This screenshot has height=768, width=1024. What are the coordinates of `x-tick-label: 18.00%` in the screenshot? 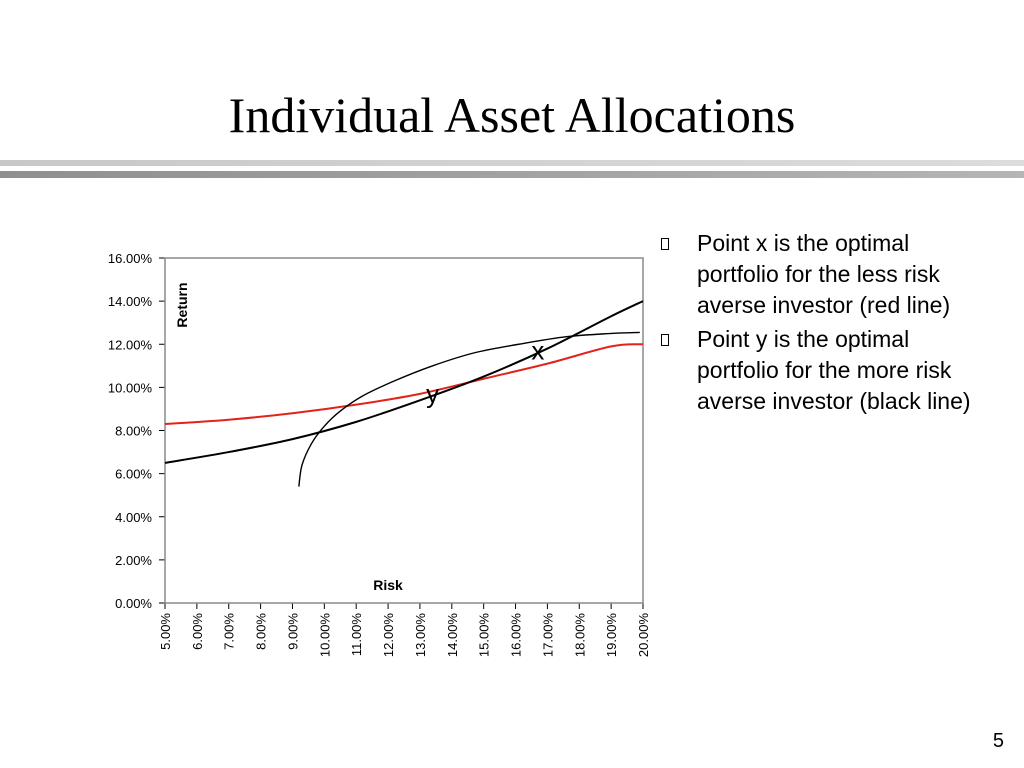 It's located at (579, 635).